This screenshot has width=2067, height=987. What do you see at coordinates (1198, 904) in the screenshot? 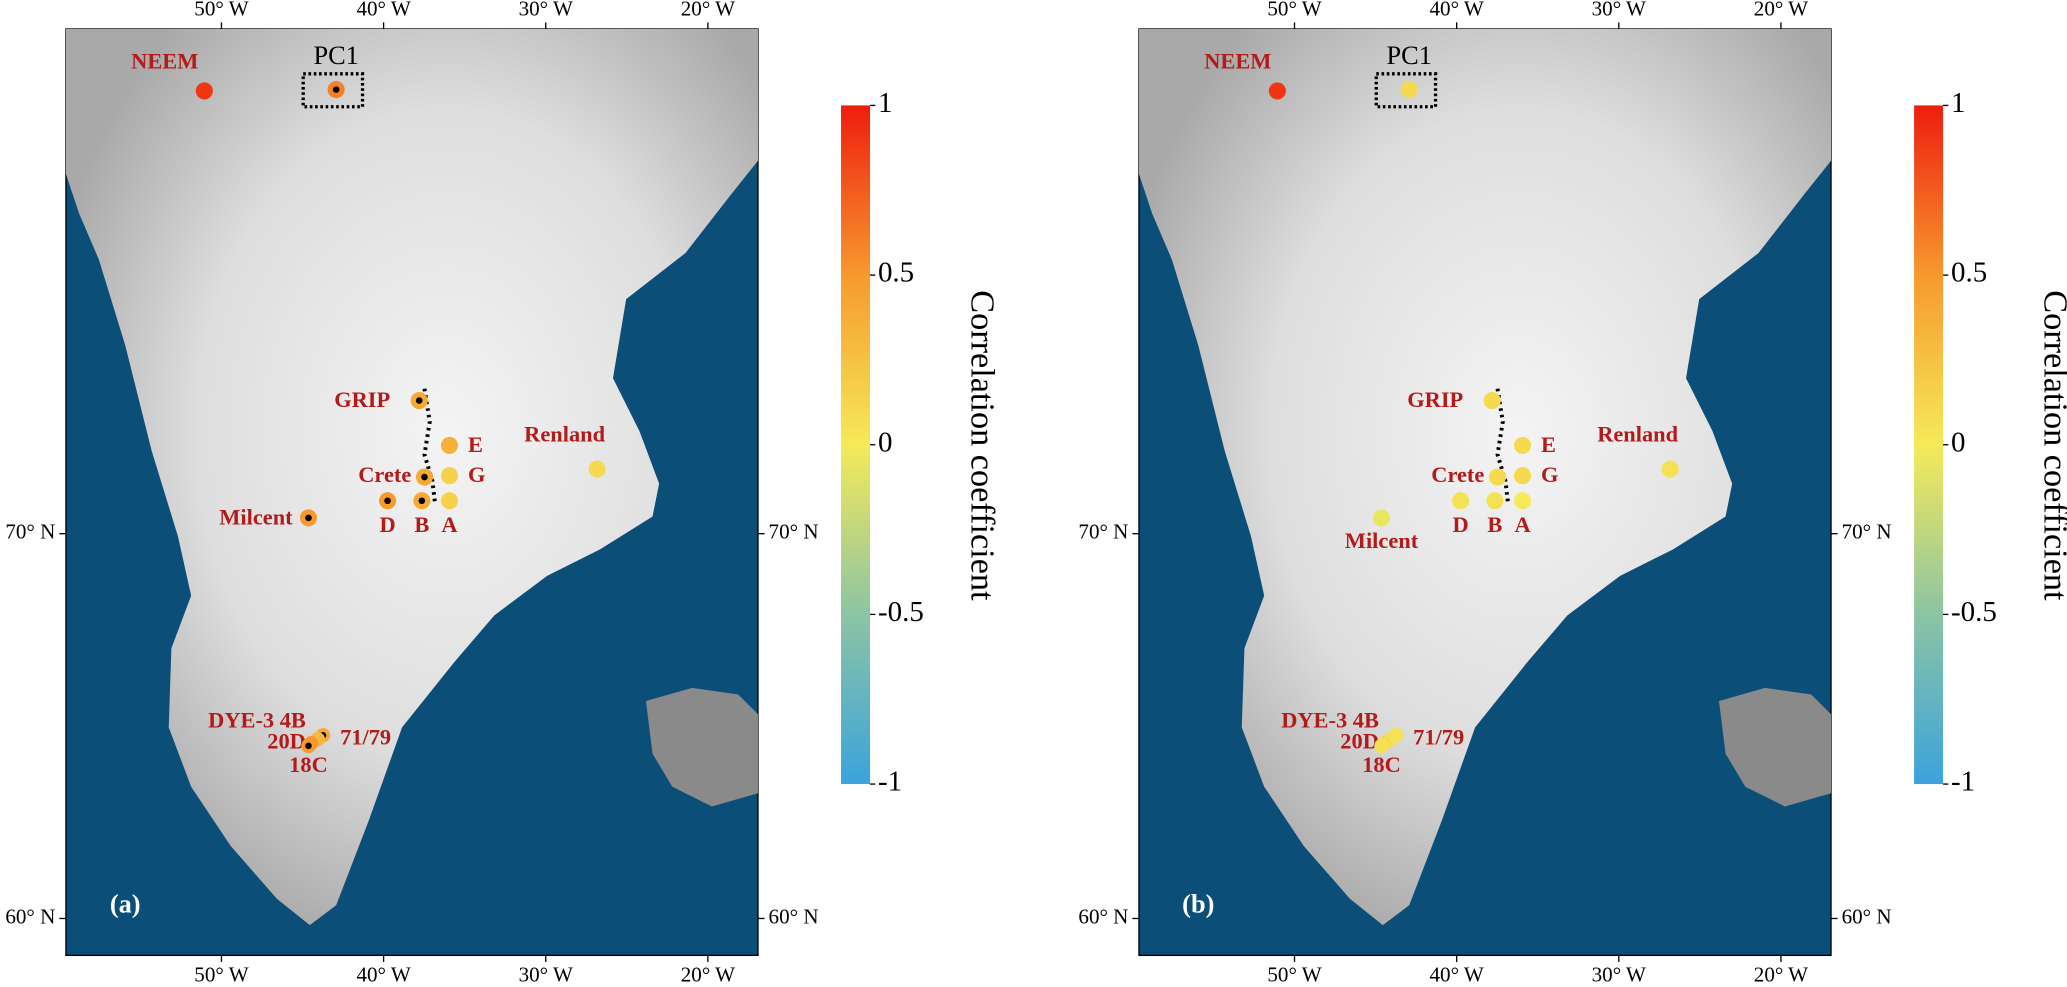
I see `panel-label: (b)` at bounding box center [1198, 904].